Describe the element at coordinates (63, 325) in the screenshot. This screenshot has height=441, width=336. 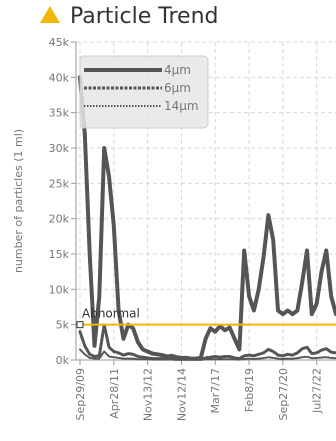
I see `y-tick-label: 5k` at that location.